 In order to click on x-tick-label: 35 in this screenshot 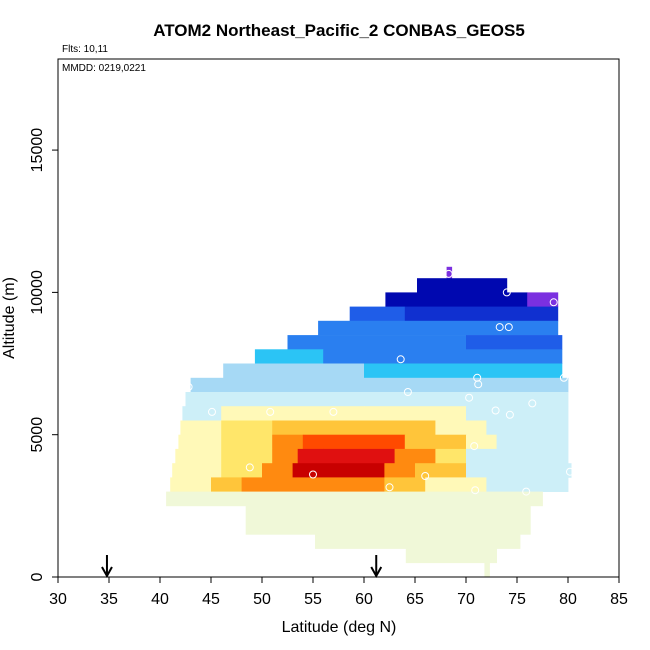, I will do `click(109, 599)`.